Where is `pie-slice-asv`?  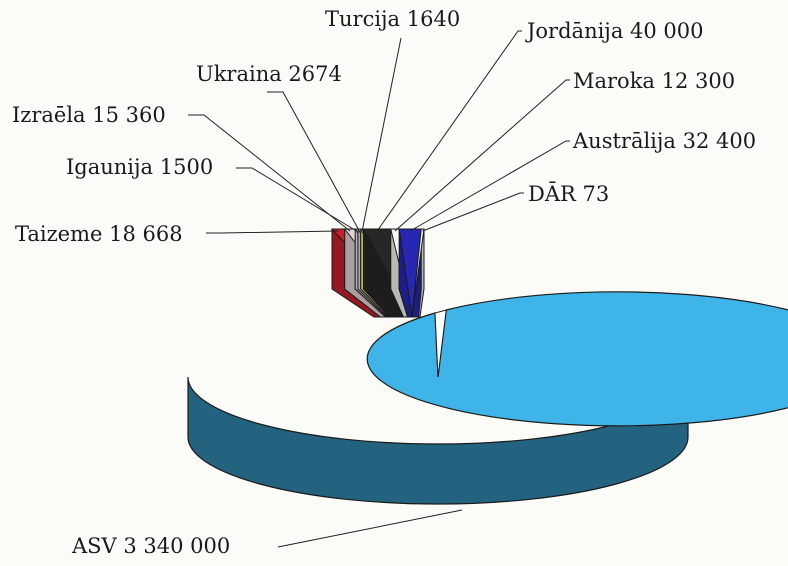
pie-slice-asv is located at coordinates (577, 359).